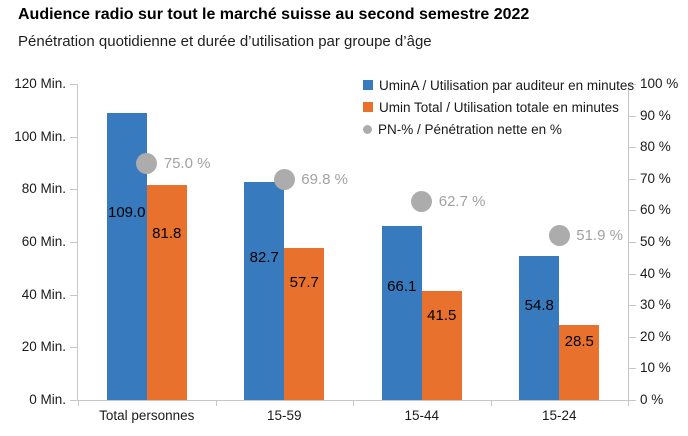 The height and width of the screenshot is (436, 688). I want to click on x-axis-category-label: 15-24, so click(559, 415).